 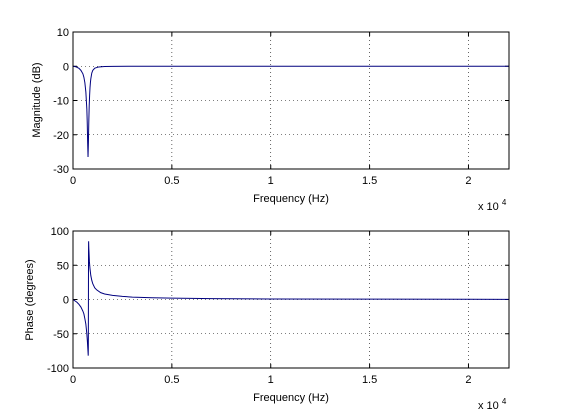 I want to click on magnitude-y-tick-label: -10, so click(x=61, y=102).